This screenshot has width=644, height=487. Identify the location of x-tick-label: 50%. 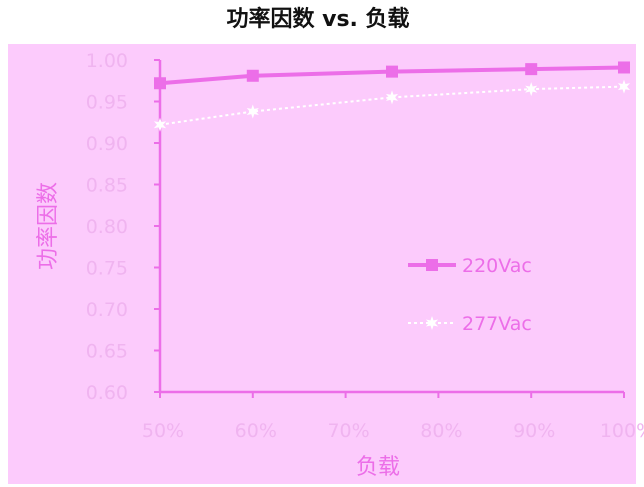
(163, 431).